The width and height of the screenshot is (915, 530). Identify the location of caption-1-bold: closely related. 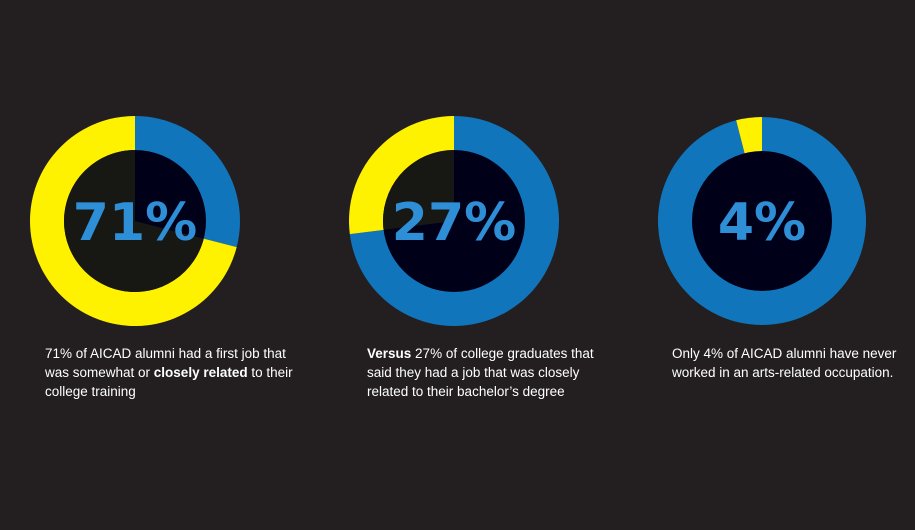
(200, 372).